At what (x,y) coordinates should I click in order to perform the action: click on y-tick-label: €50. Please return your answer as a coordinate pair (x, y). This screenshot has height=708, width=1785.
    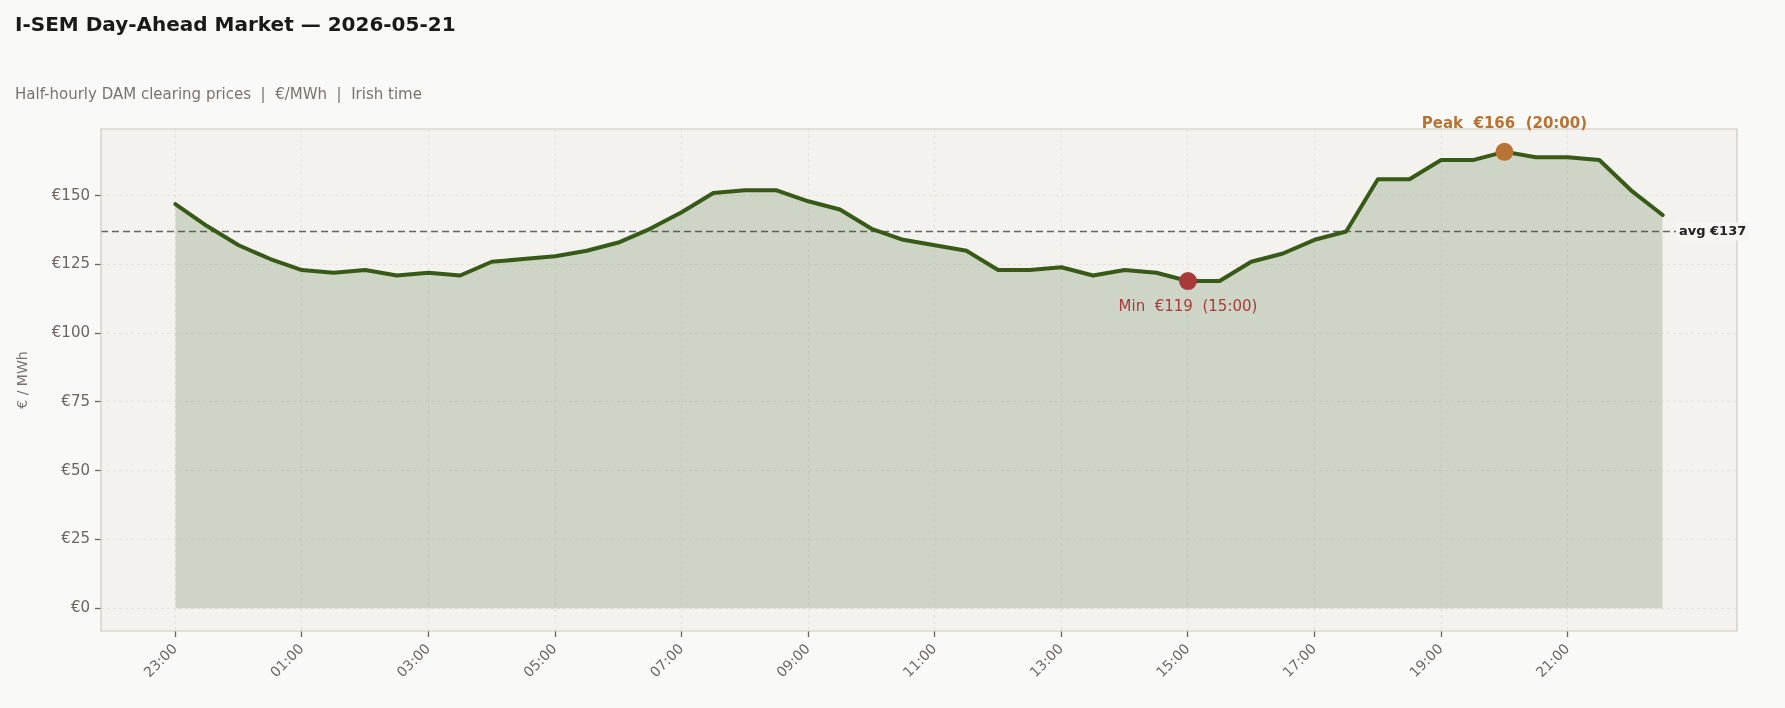
    Looking at the image, I should click on (75, 469).